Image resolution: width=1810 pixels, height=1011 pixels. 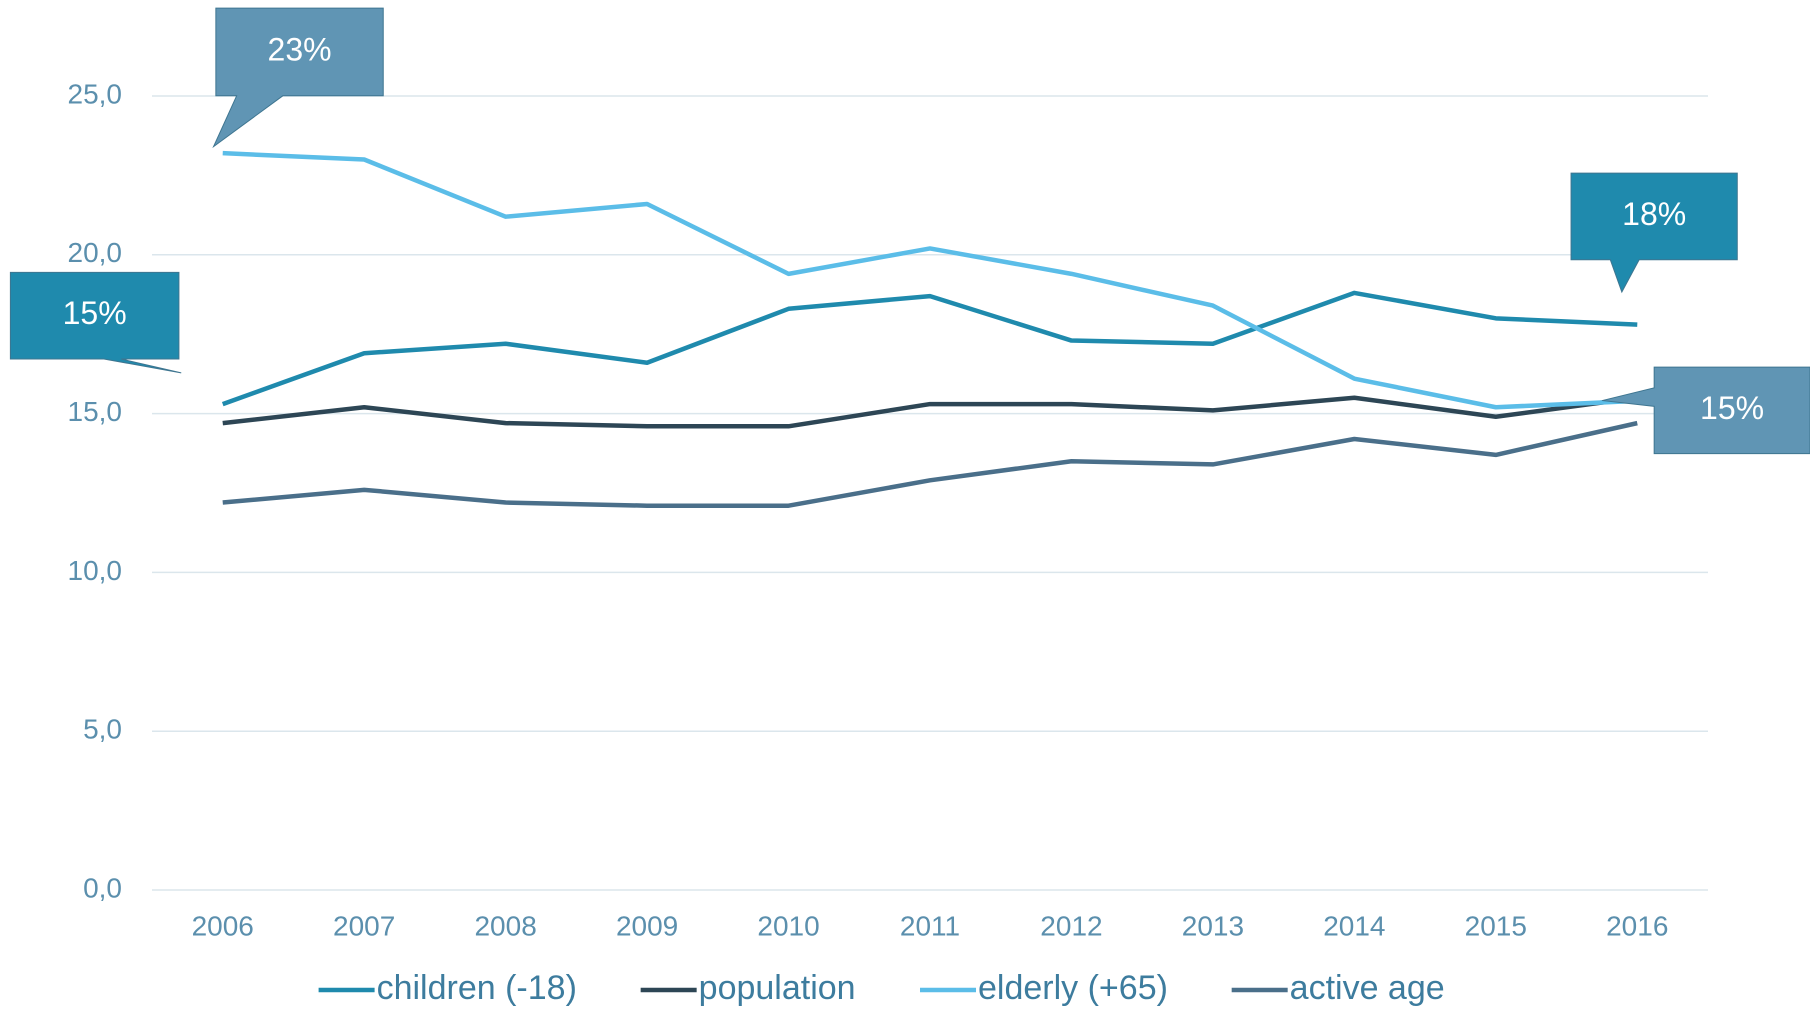 What do you see at coordinates (102, 729) in the screenshot?
I see `y-tick-label: 5,0` at bounding box center [102, 729].